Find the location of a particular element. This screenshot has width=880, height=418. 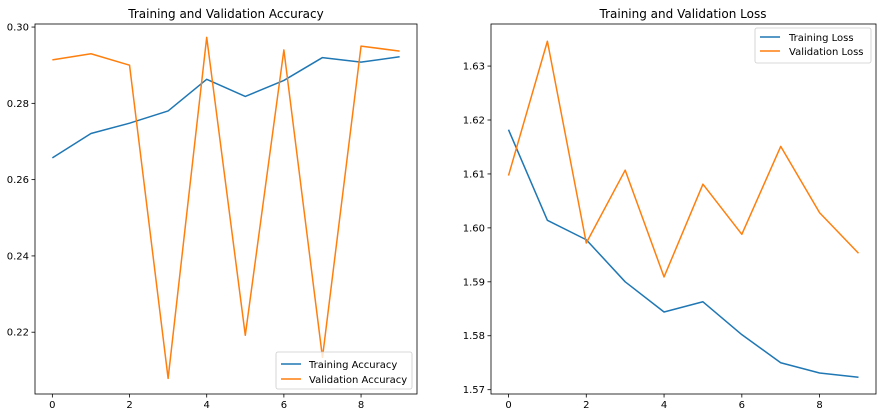

y-tick-label: 0.30 is located at coordinates (18, 28).